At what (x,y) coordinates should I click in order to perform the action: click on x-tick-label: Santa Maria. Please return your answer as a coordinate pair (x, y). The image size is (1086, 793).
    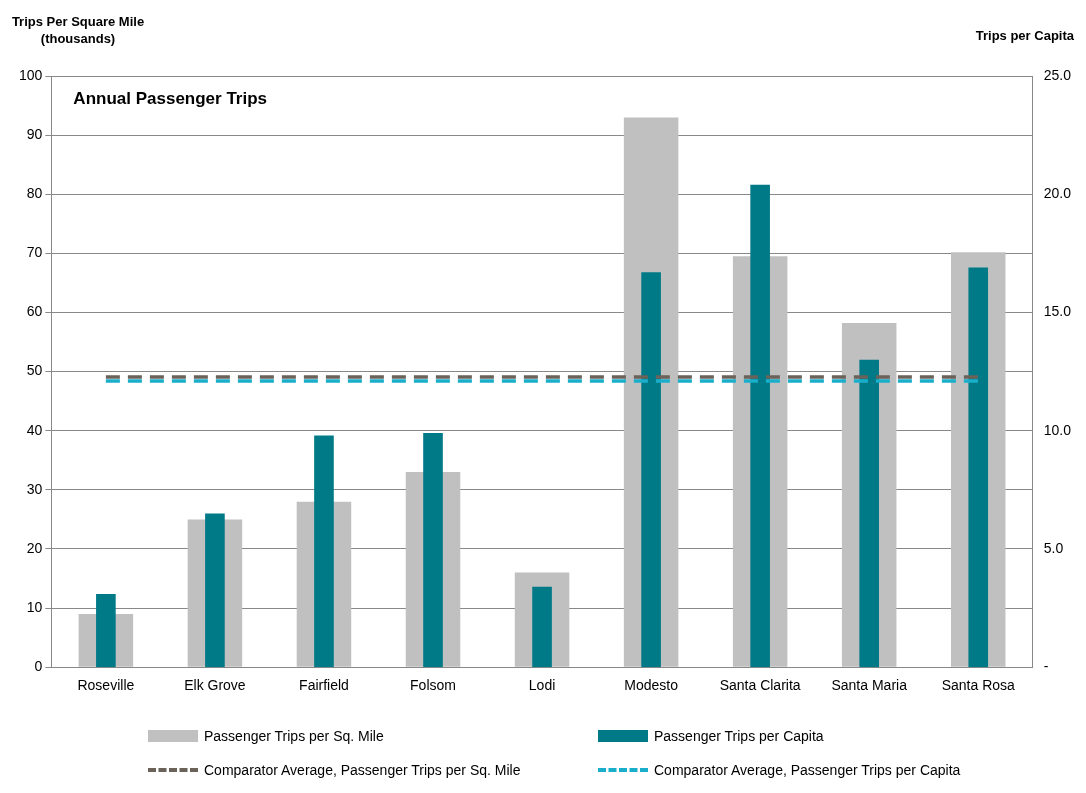
    Looking at the image, I should click on (869, 685).